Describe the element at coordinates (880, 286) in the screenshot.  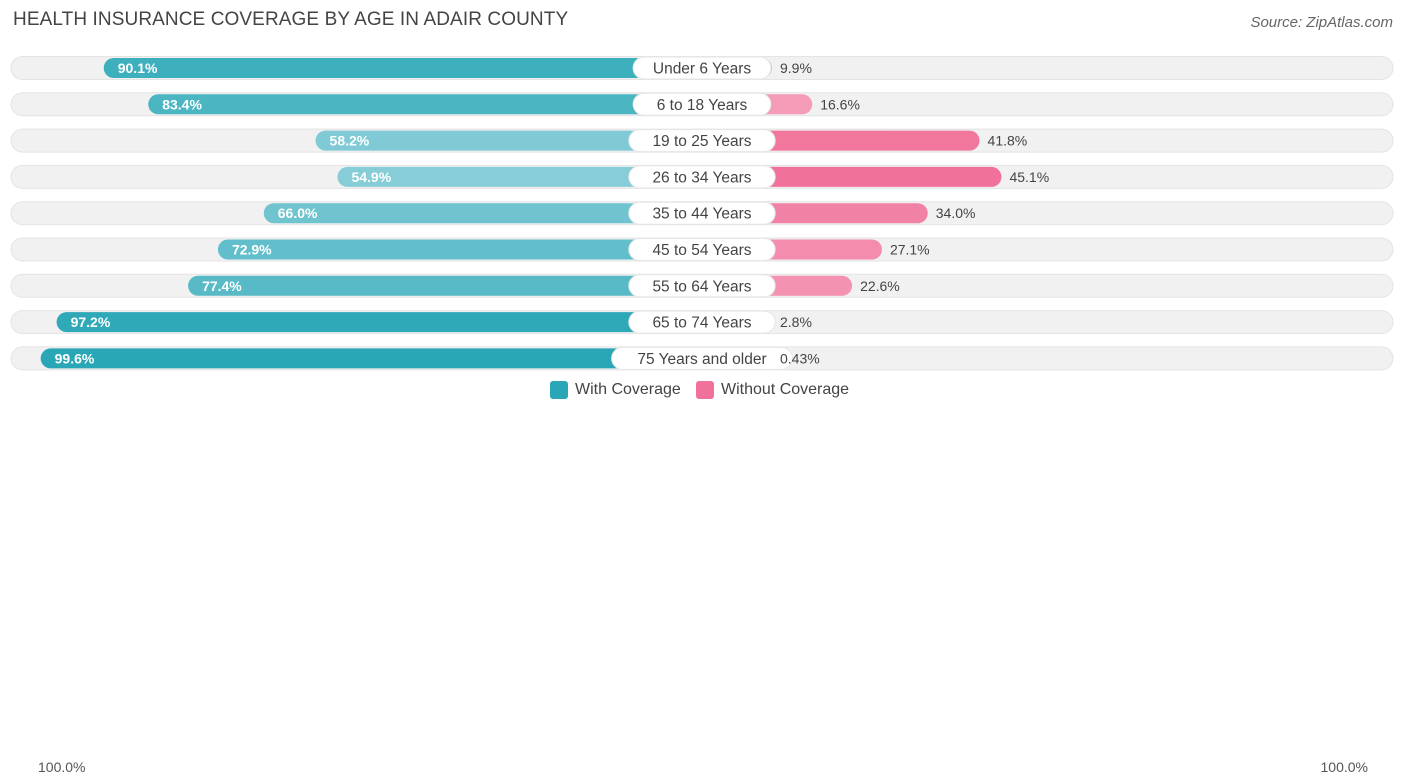
I see `value-label-without-coverage: 22.6%` at that location.